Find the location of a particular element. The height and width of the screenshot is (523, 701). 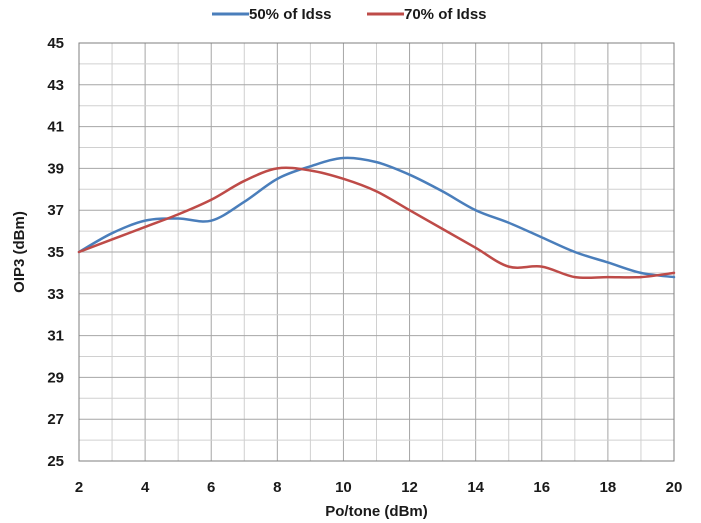

x-tick-label: 14 is located at coordinates (475, 487).